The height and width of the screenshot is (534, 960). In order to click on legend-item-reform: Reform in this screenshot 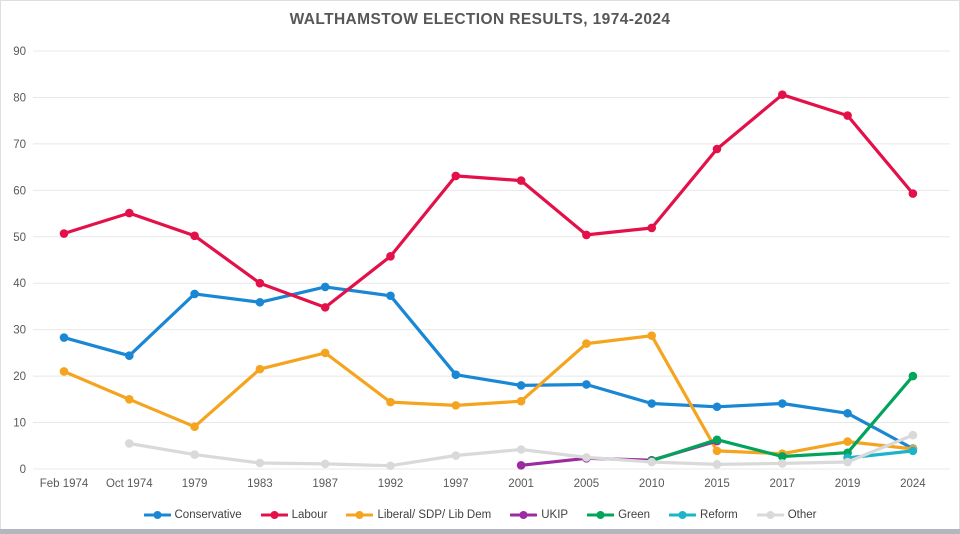, I will do `click(703, 515)`.